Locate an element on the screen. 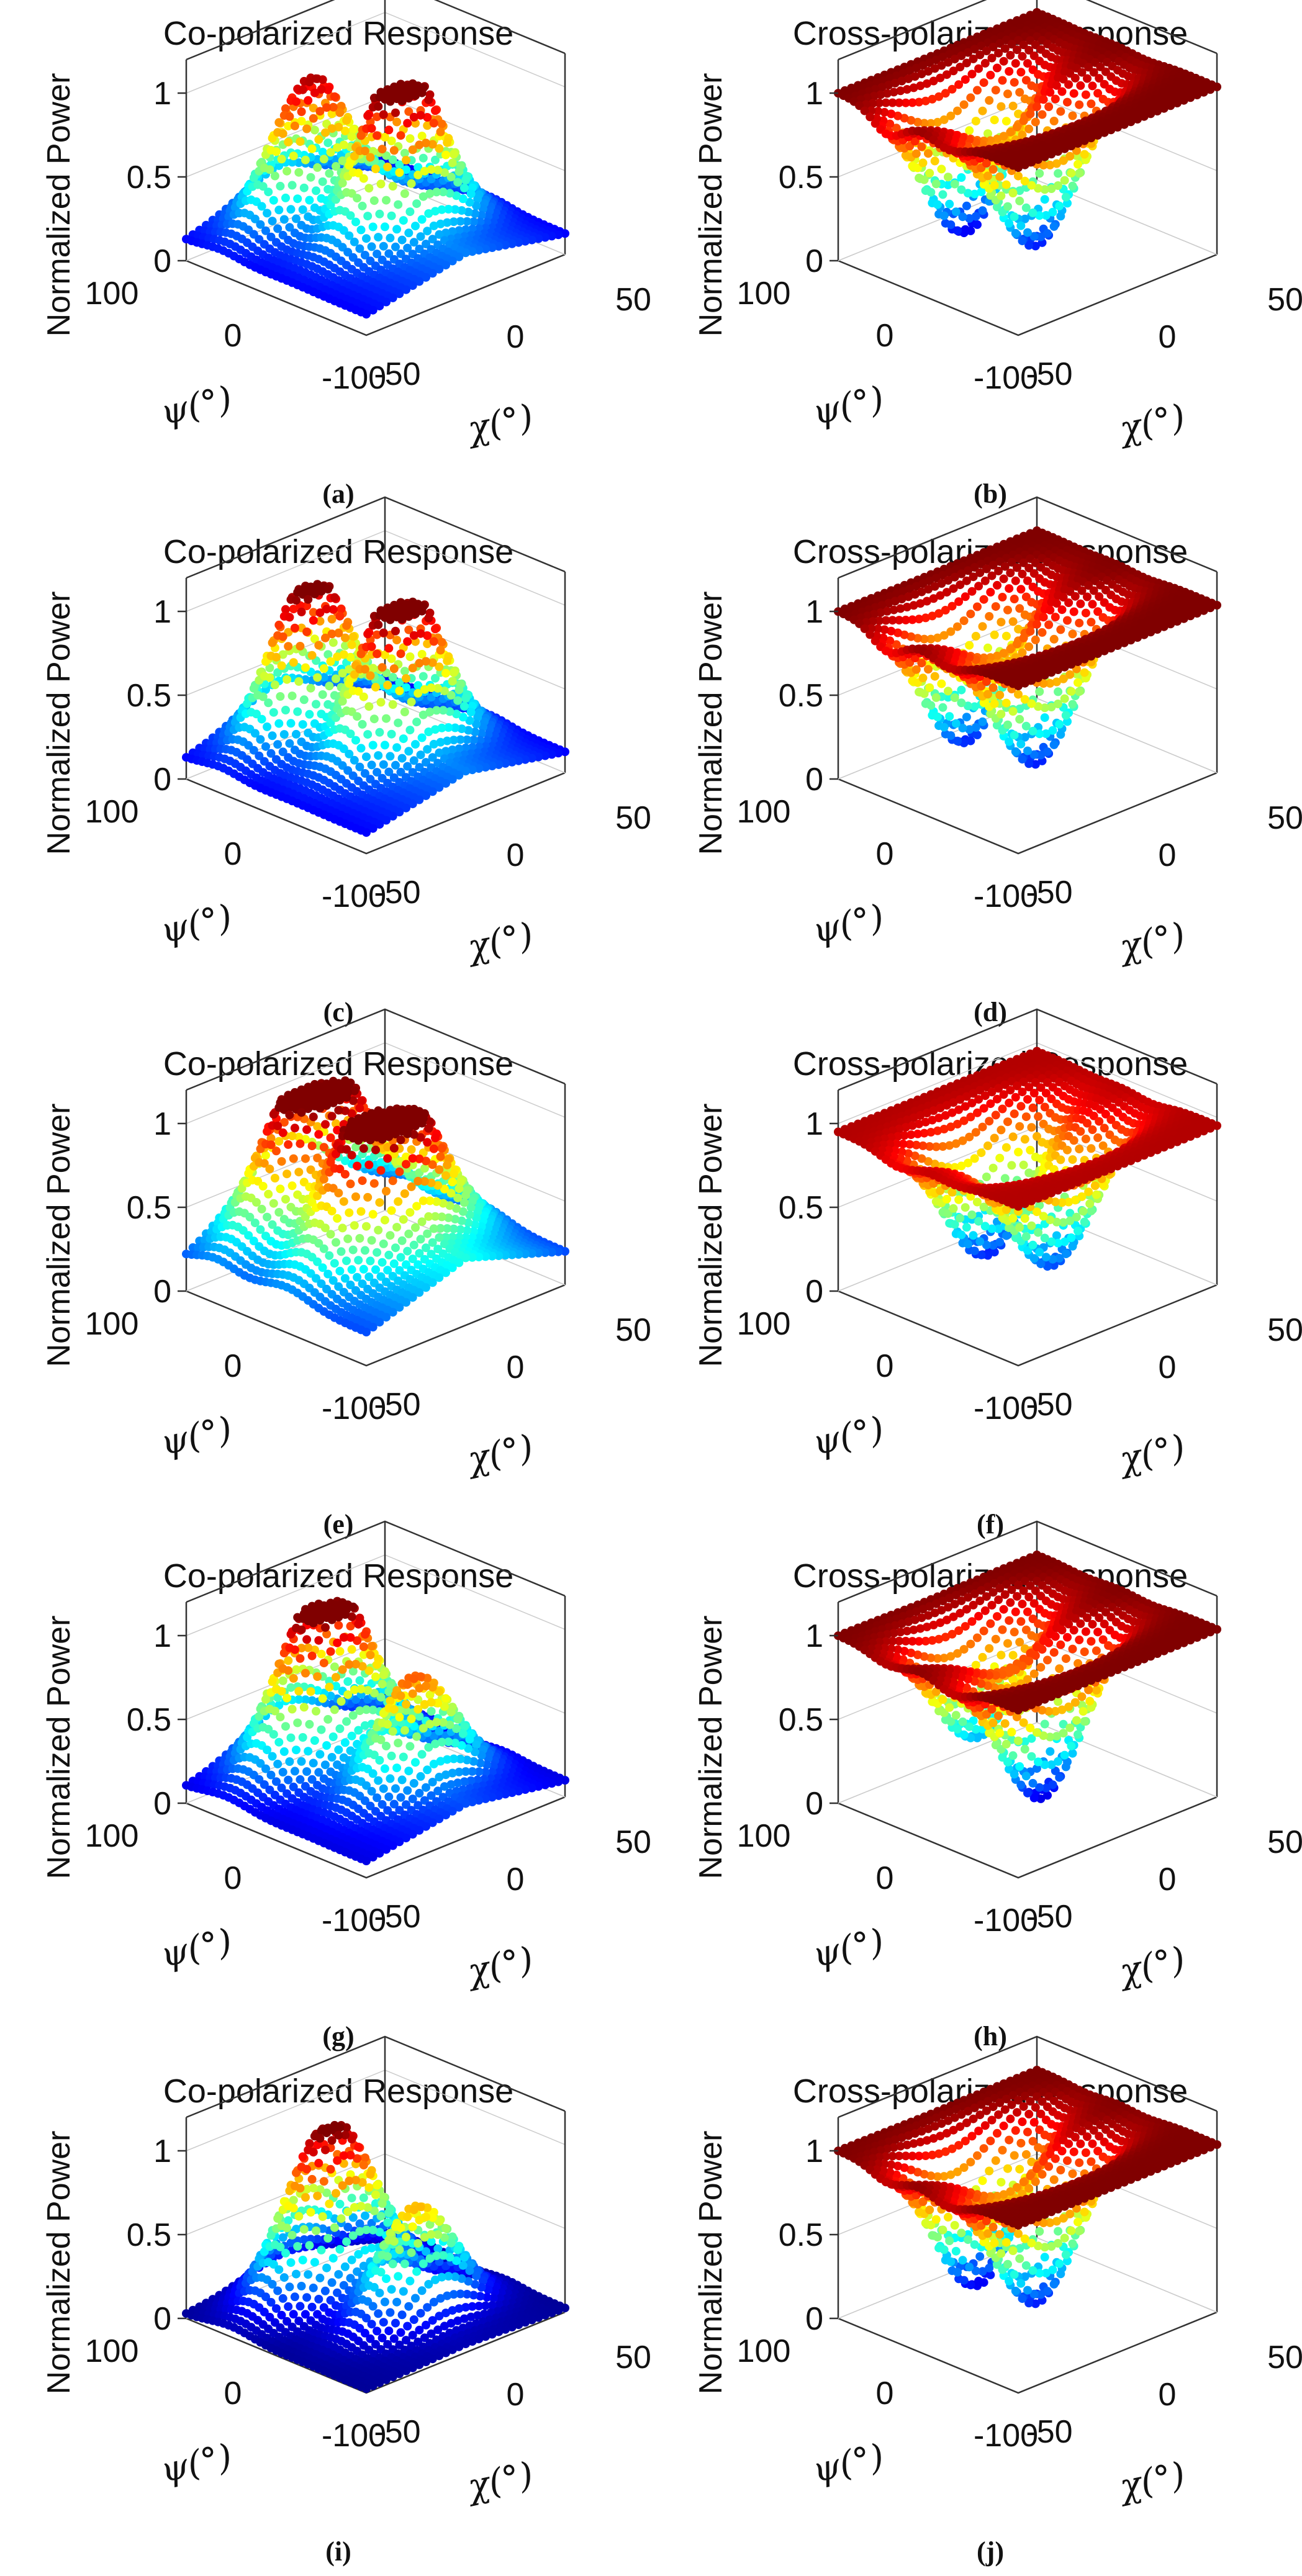  chi-tick-label: -50 is located at coordinates (397, 374).